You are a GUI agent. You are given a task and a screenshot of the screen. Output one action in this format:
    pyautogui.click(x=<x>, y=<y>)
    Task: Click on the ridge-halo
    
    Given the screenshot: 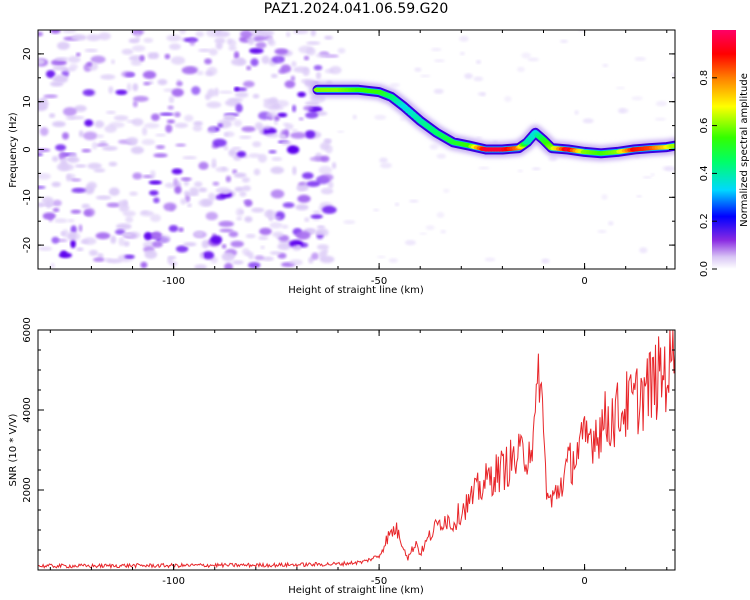 What is the action you would take?
    pyautogui.click(x=492, y=121)
    